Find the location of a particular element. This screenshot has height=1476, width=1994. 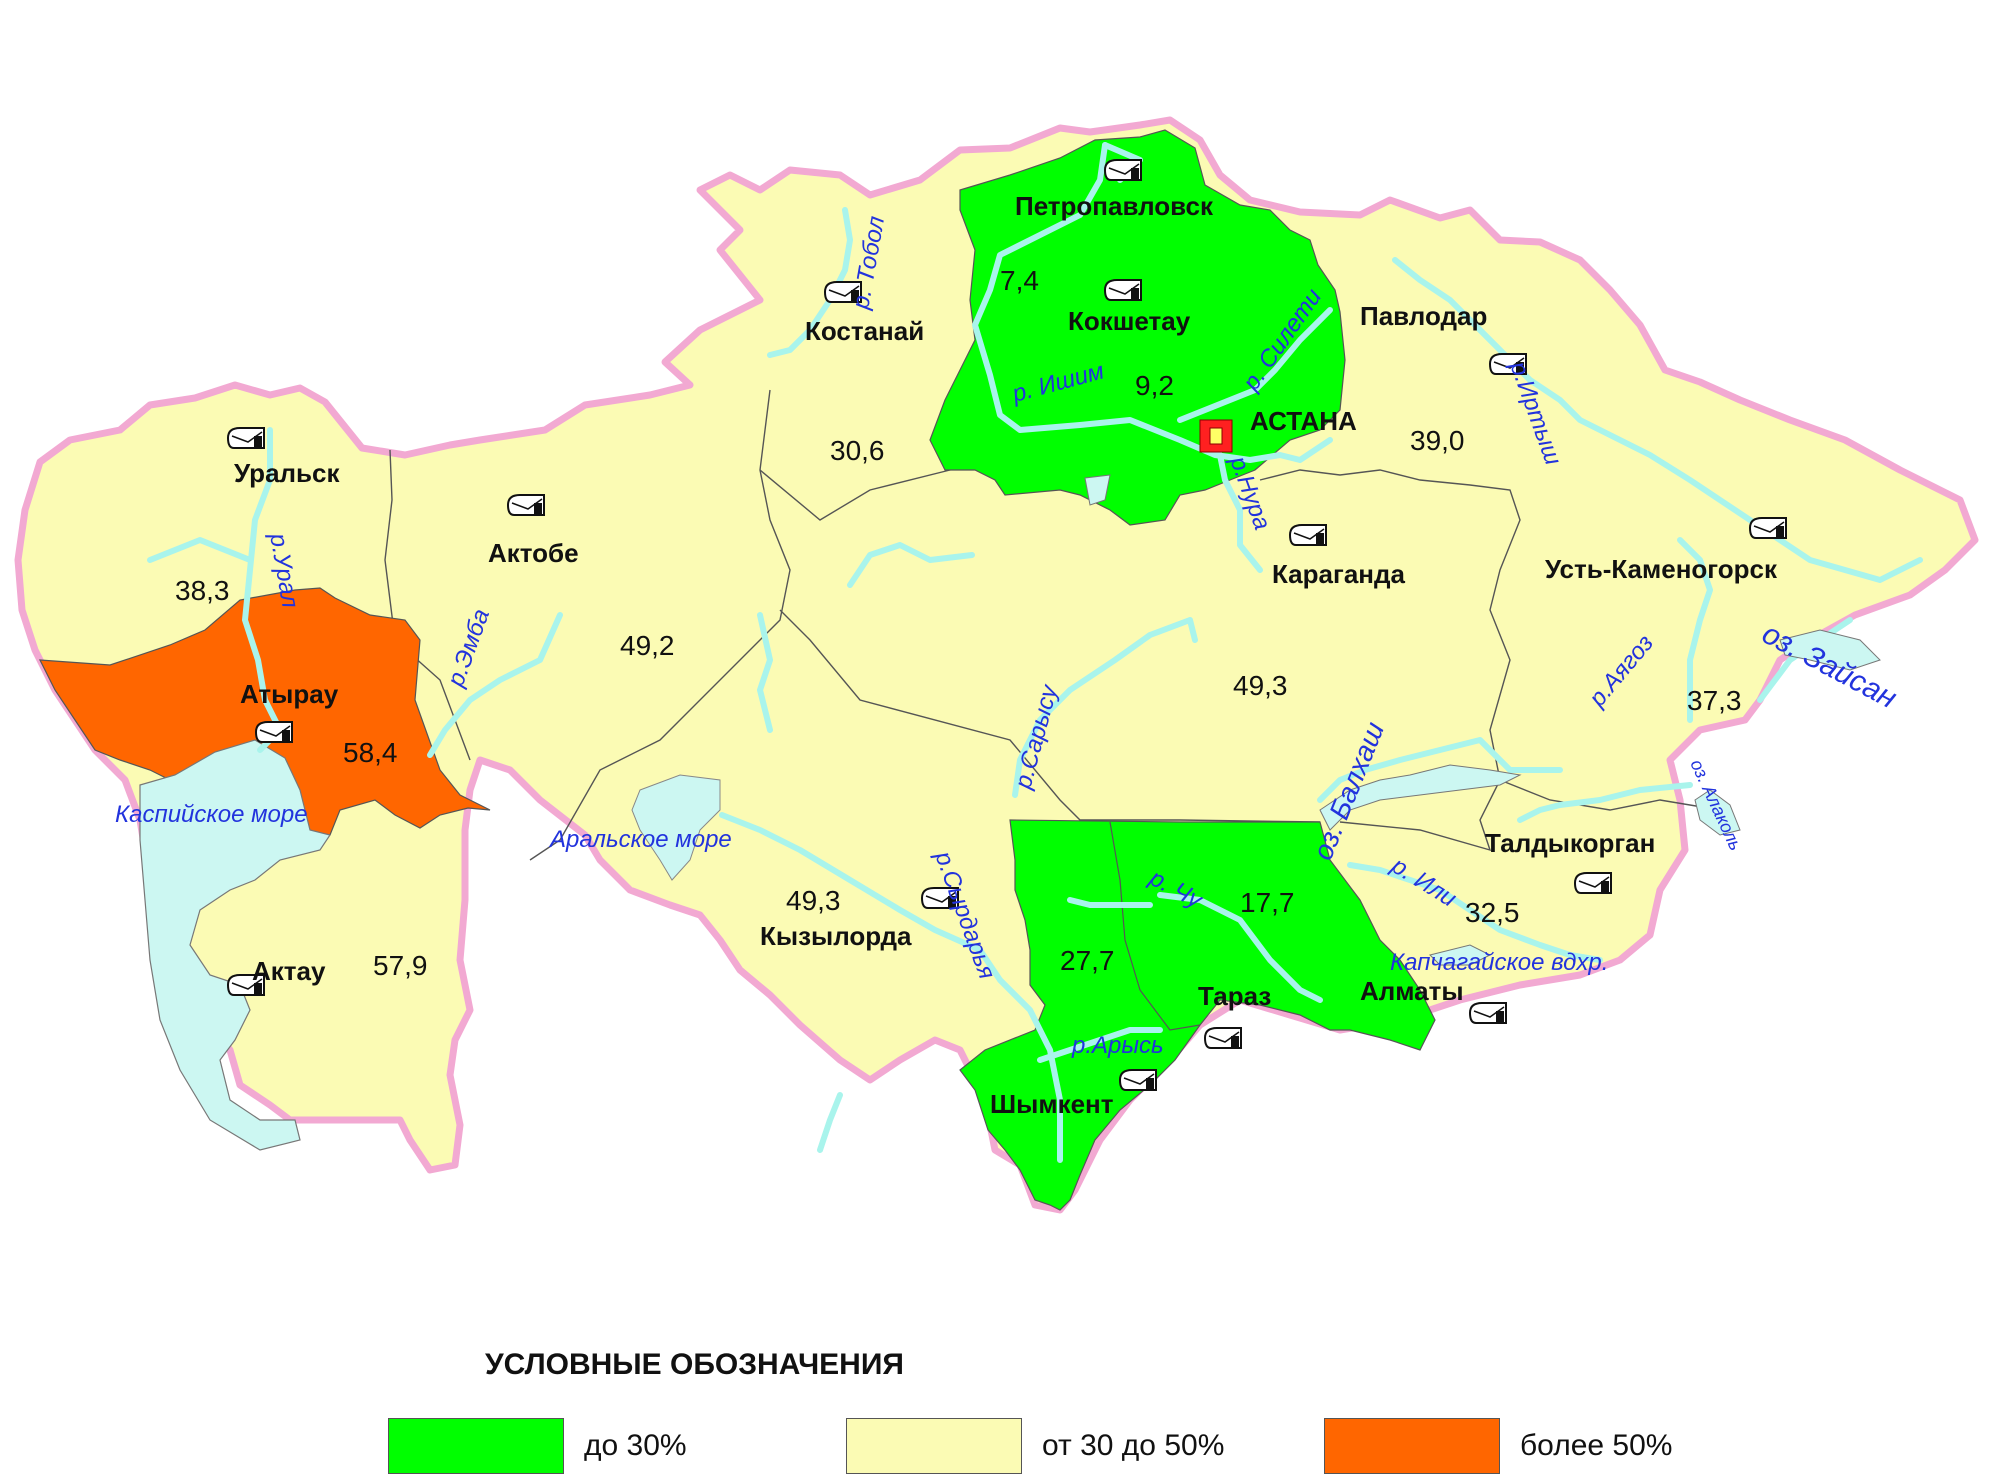

city-taraz: Тараз is located at coordinates (1234, 996).